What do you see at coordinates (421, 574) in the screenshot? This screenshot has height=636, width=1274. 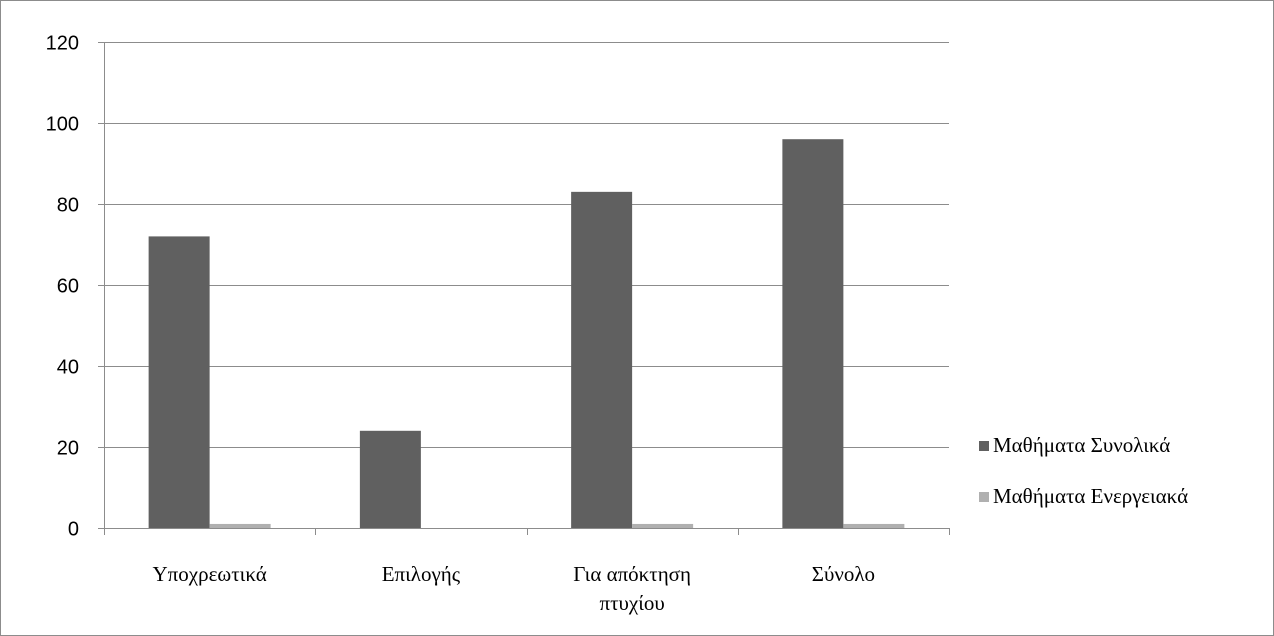 I see `x-tick-label: Επιλογής` at bounding box center [421, 574].